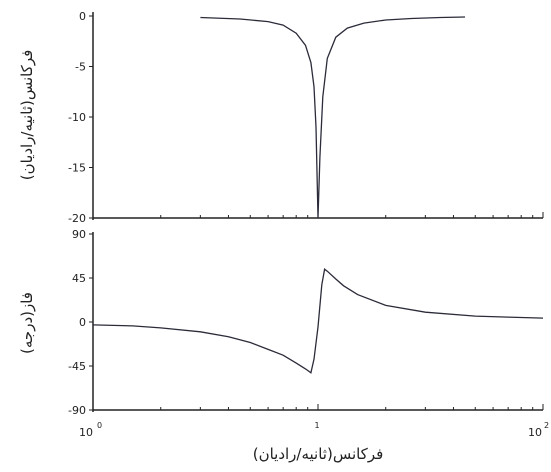 The width and height of the screenshot is (551, 472). Describe the element at coordinates (86, 432) in the screenshot. I see `x-tick-label-base-left: 10` at that location.